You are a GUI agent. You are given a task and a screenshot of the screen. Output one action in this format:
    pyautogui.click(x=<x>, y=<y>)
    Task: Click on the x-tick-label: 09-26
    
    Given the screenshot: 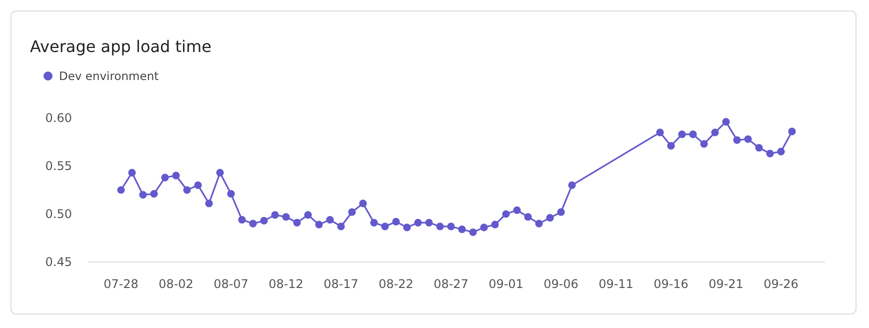 What is the action you would take?
    pyautogui.click(x=781, y=284)
    